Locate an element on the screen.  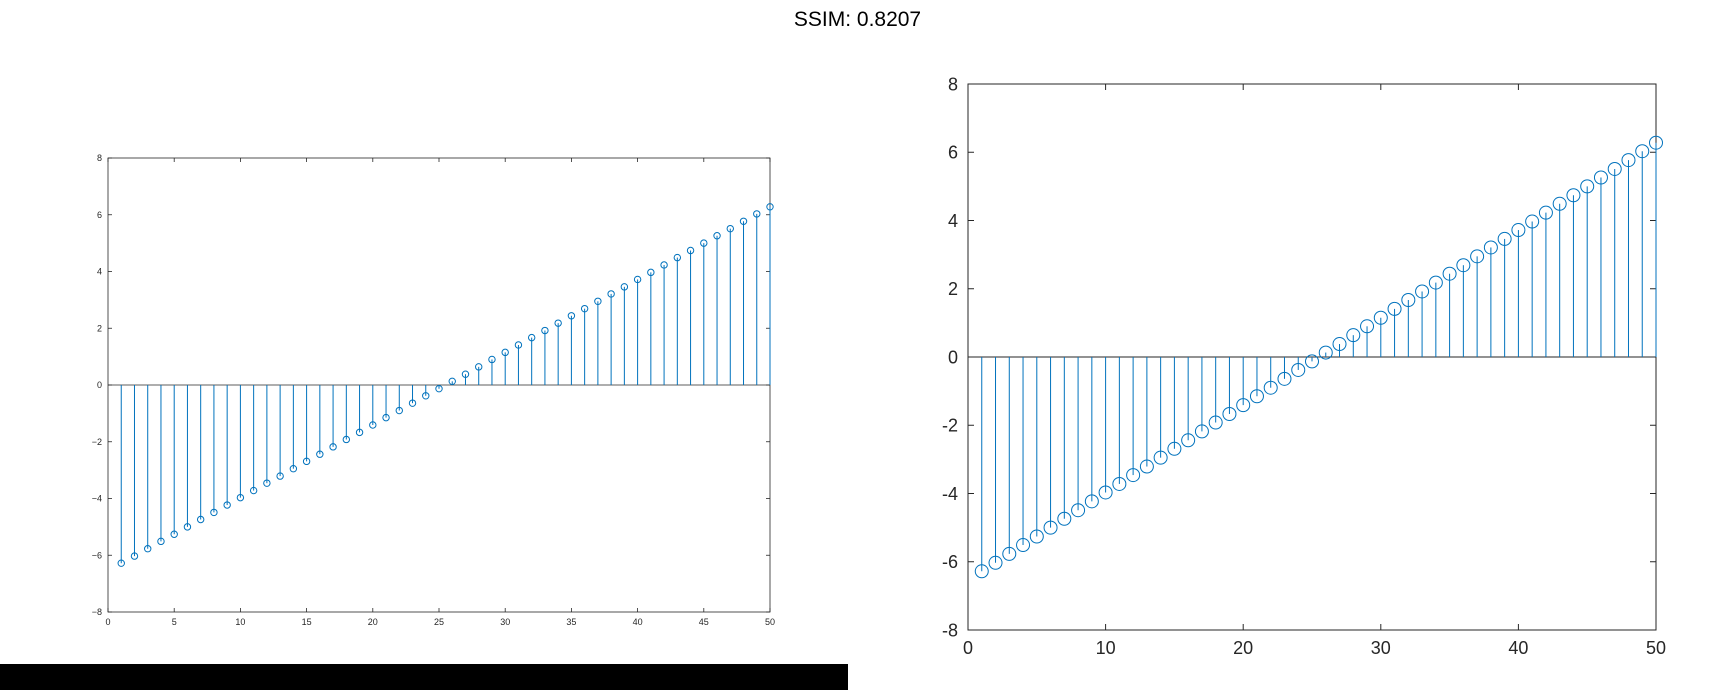
x-tick-label: 25 is located at coordinates (439, 622).